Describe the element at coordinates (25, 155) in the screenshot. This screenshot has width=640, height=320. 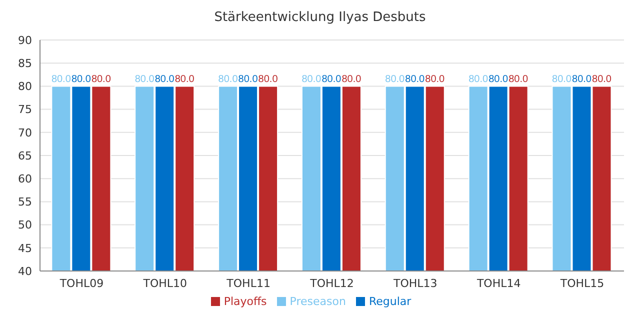
I see `y-tick-label: 65` at that location.